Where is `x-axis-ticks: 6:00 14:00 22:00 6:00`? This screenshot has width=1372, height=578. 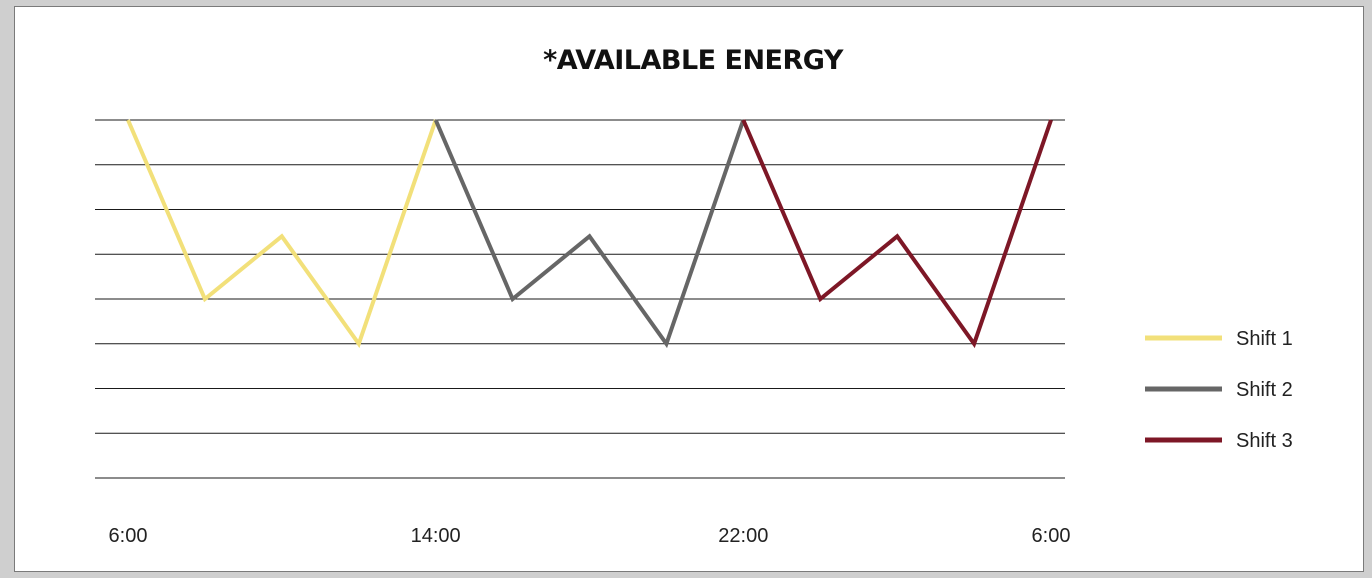 x-axis-ticks: 6:00 14:00 22:00 6:00 is located at coordinates (590, 536).